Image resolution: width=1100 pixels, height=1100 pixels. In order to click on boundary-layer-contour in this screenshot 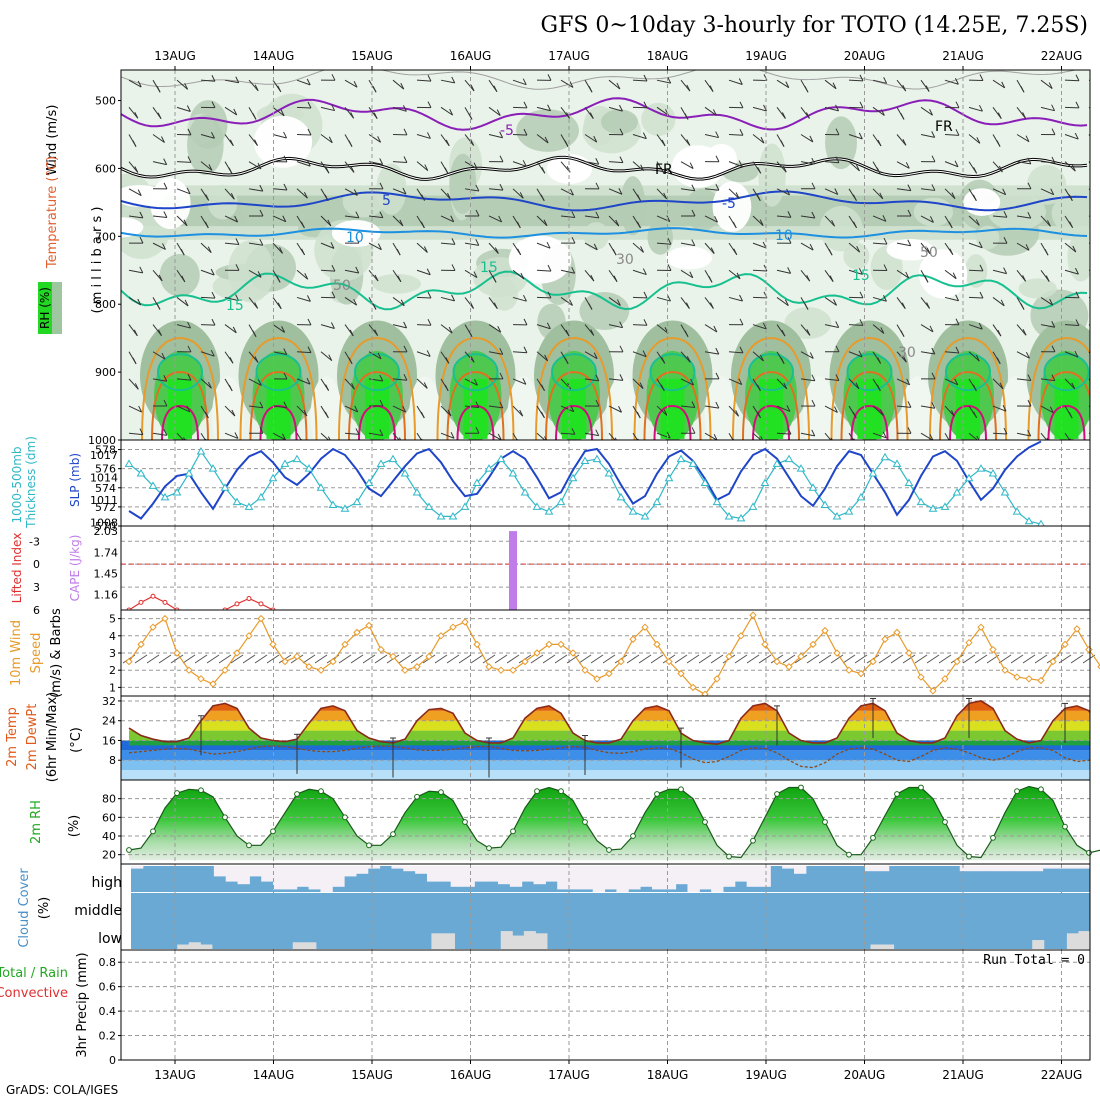, I will do `click(278, 405)`.